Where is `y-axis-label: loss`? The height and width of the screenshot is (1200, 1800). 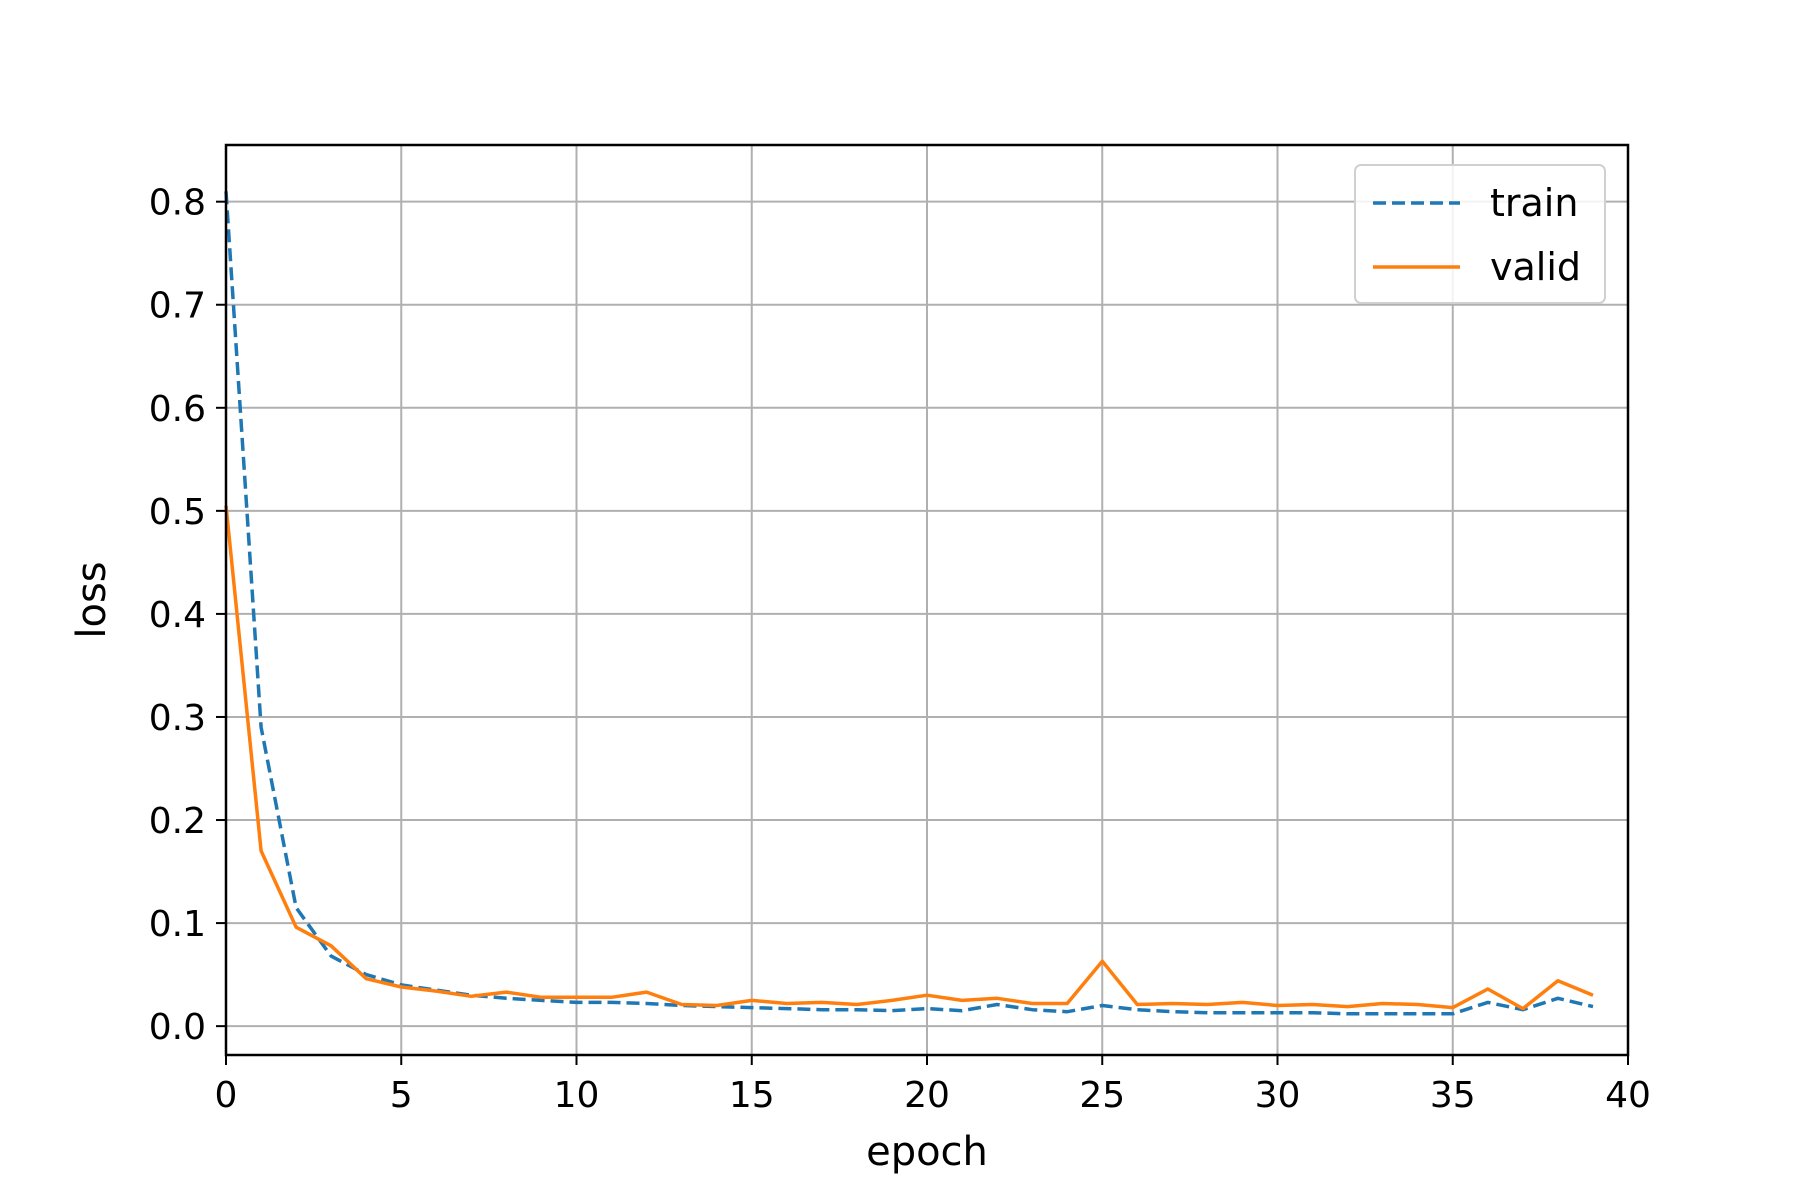
y-axis-label: loss is located at coordinates (92, 599).